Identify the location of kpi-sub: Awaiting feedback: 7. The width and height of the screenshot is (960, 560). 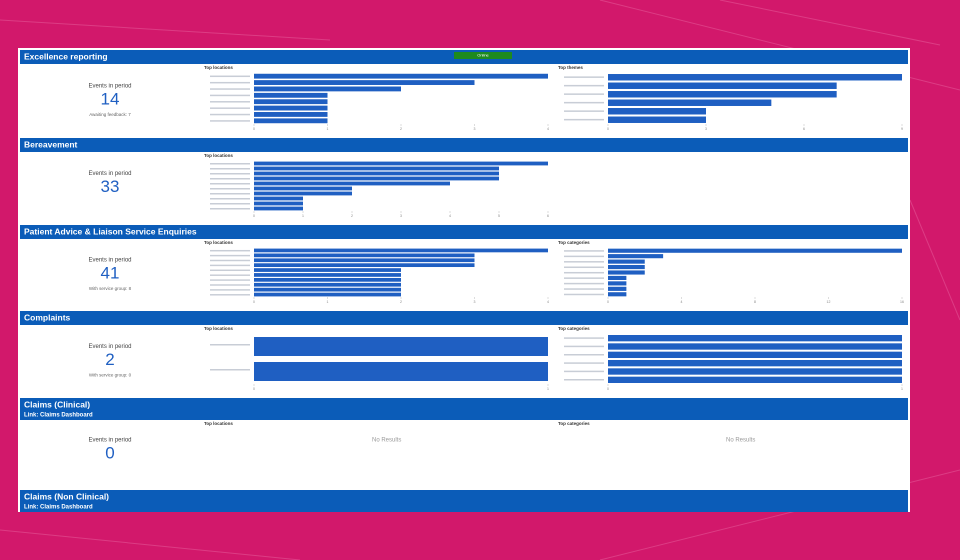
(110, 114).